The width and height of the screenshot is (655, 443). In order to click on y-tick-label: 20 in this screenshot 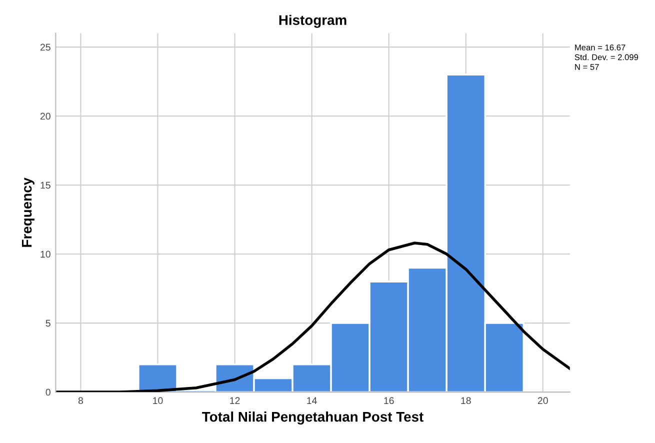, I will do `click(45, 116)`.